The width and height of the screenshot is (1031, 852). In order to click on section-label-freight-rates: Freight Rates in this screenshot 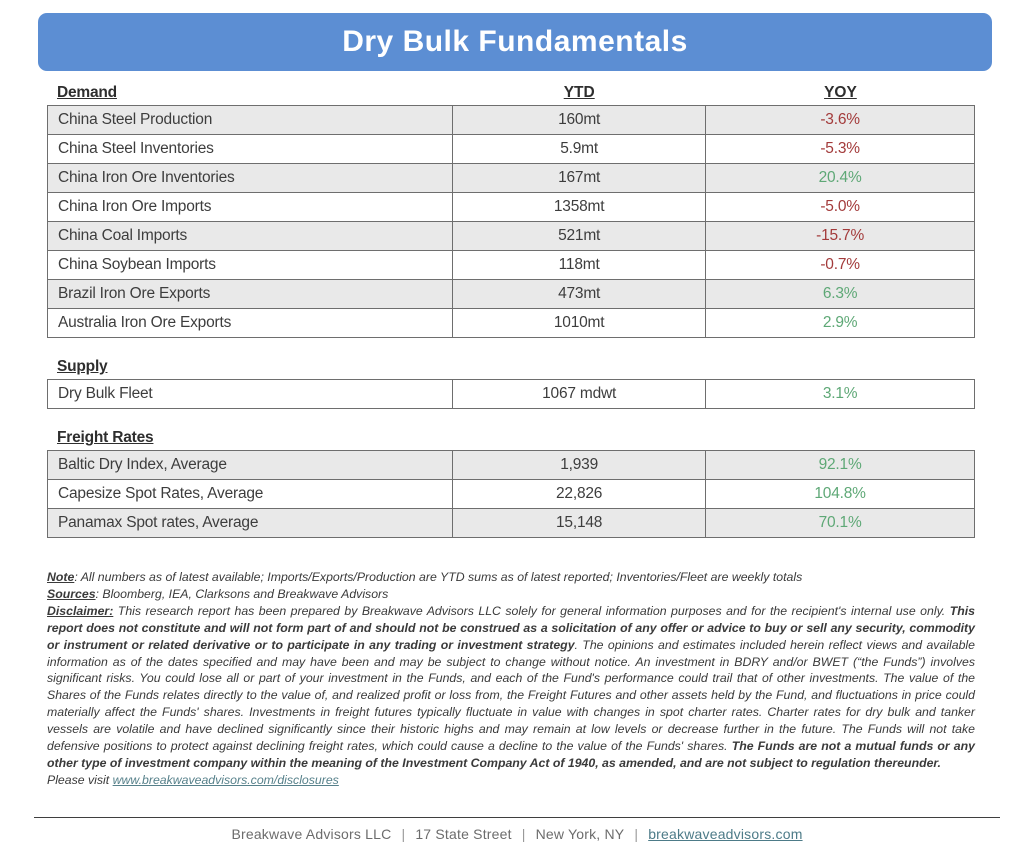, I will do `click(105, 437)`.